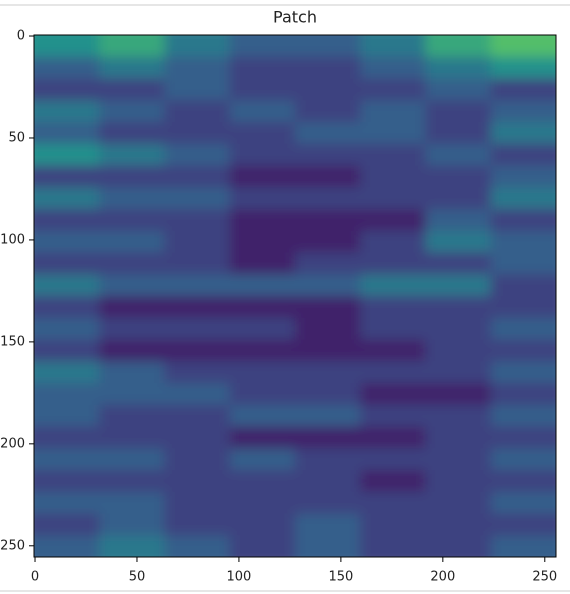 This screenshot has height=594, width=570. I want to click on y-tick-label: 250, so click(12, 545).